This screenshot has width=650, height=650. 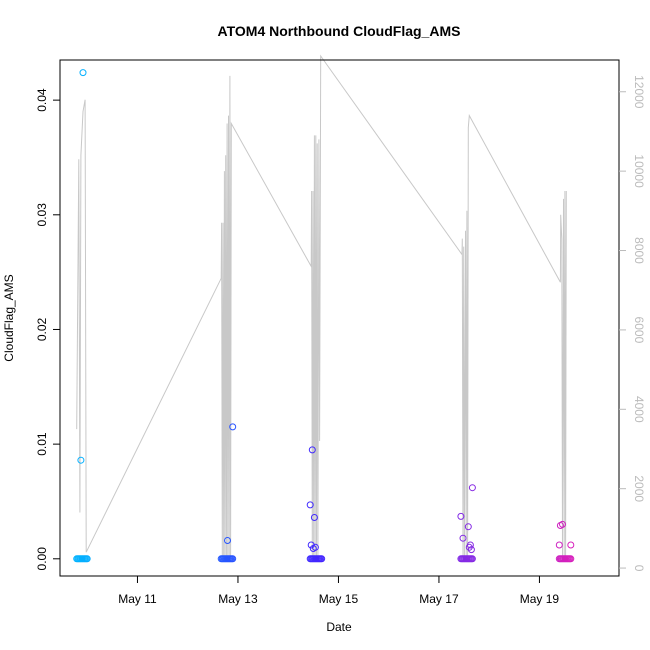 I want to click on chart-title: ATOM4 Northbound CloudFlag_AMS, so click(x=339, y=31).